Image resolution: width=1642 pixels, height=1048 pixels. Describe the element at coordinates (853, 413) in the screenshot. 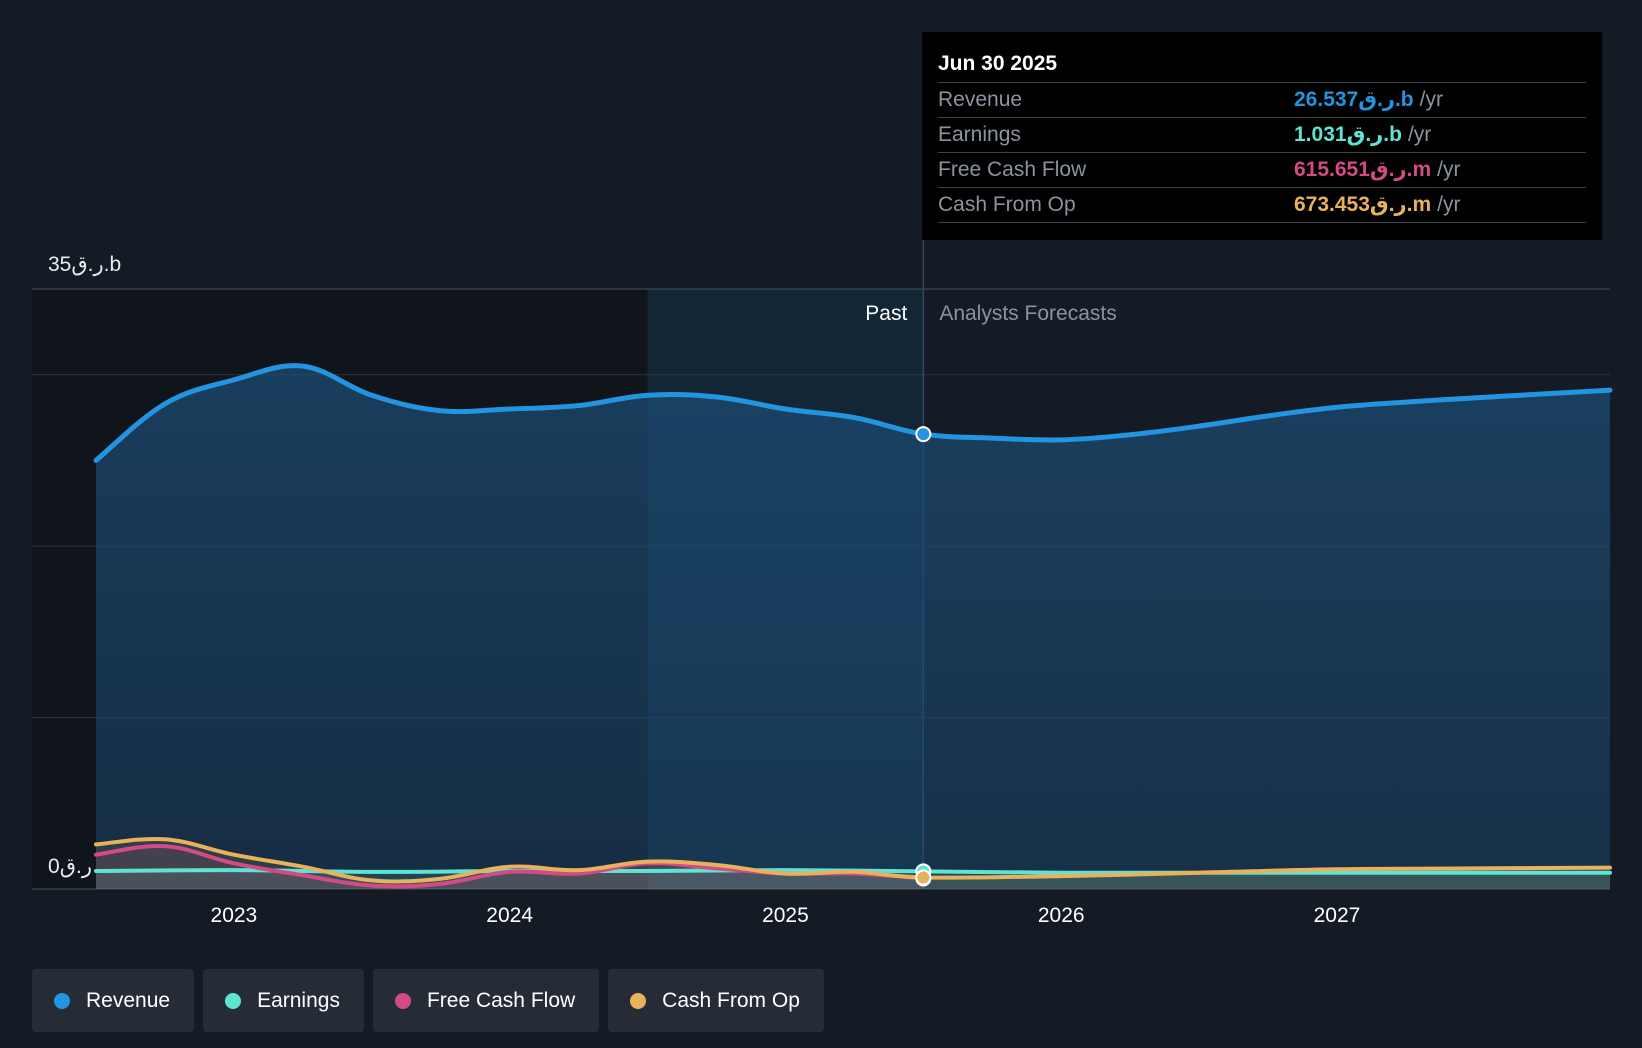

I see `revenue-line` at that location.